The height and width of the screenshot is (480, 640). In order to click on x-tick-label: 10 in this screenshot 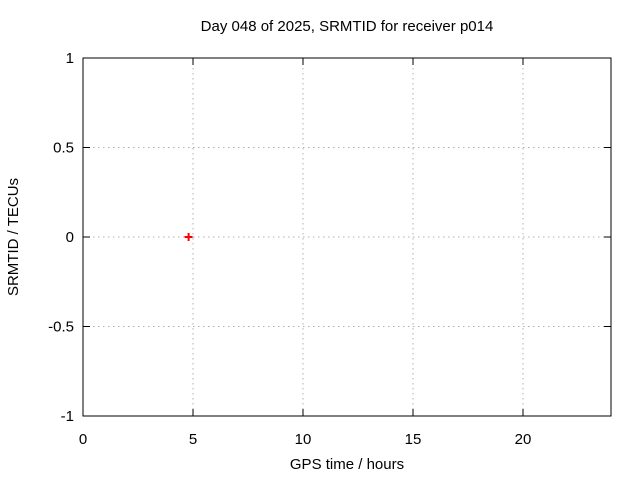, I will do `click(303, 439)`.